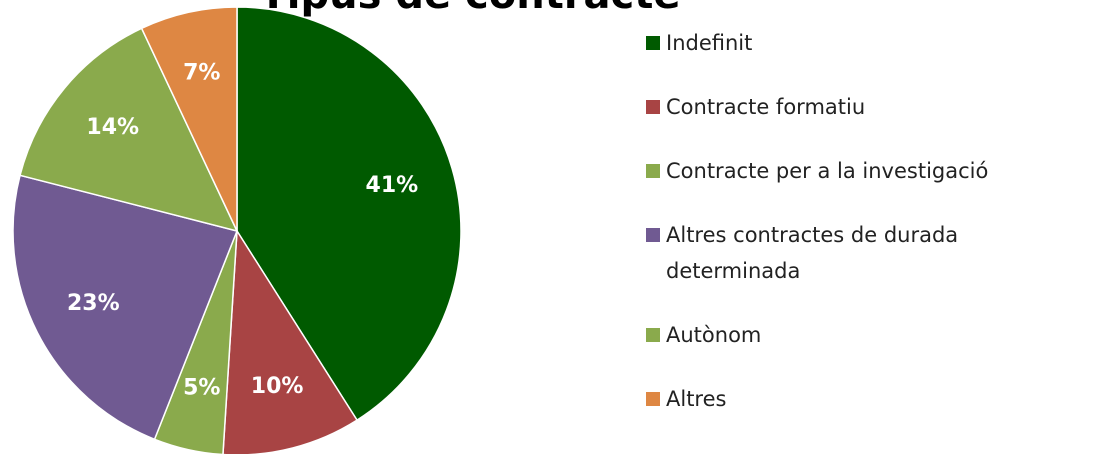  I want to click on legend-label: Contracte formatiu, so click(766, 107).